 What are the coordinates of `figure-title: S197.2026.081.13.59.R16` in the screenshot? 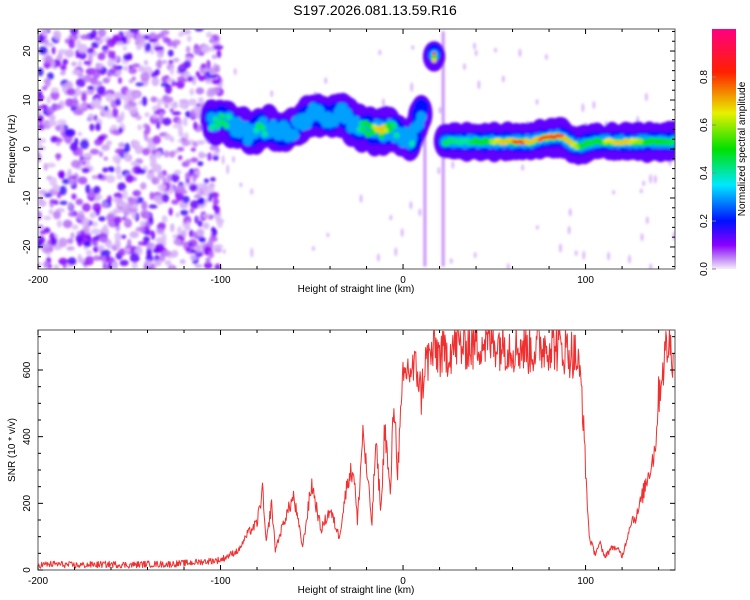 It's located at (375, 10).